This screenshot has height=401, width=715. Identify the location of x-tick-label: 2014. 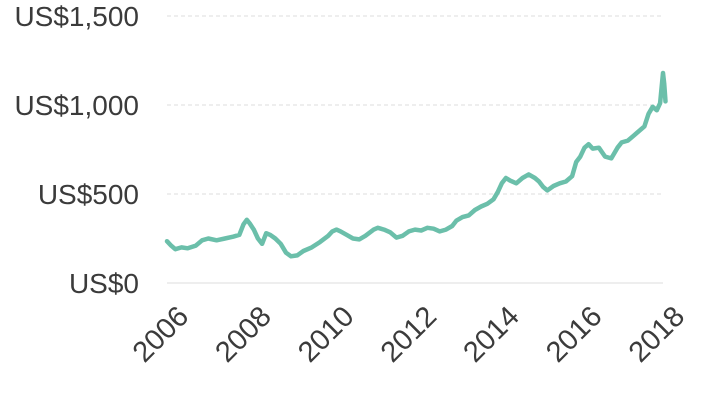
(492, 334).